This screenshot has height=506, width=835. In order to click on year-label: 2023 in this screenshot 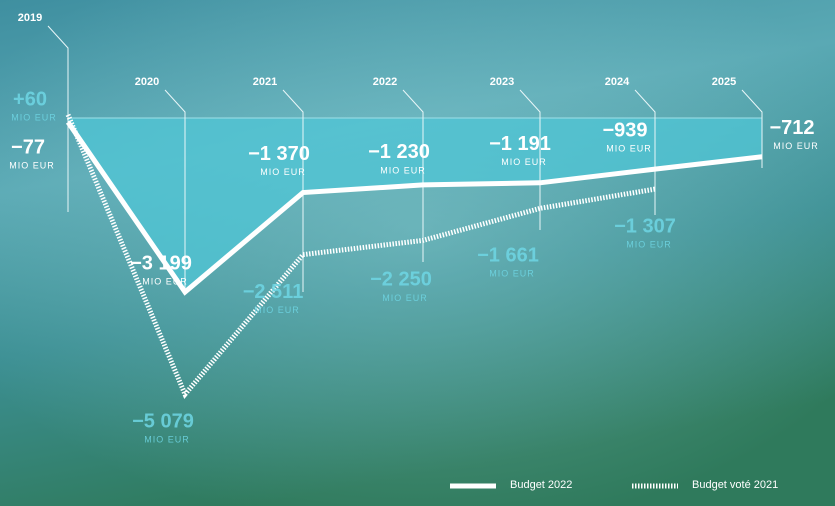, I will do `click(502, 82)`.